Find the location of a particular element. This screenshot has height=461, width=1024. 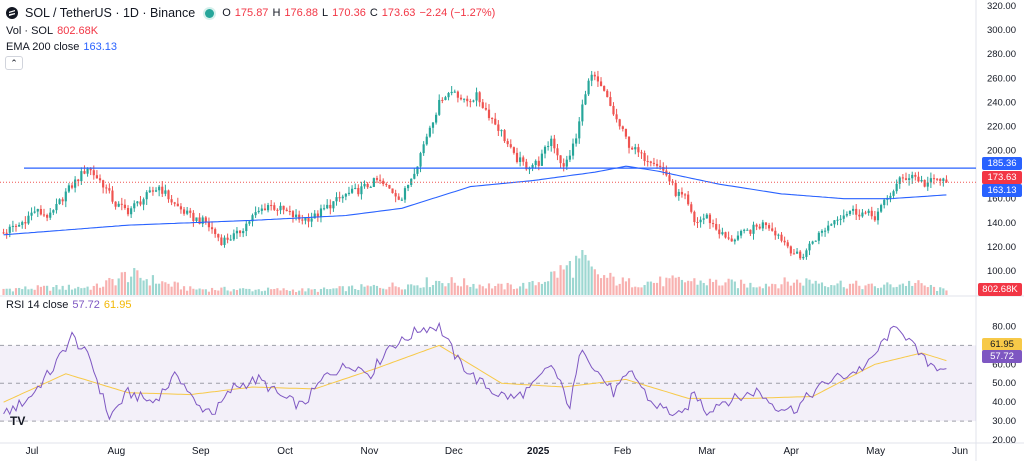

price-tick-label: 320.00 is located at coordinates (1001, 6).